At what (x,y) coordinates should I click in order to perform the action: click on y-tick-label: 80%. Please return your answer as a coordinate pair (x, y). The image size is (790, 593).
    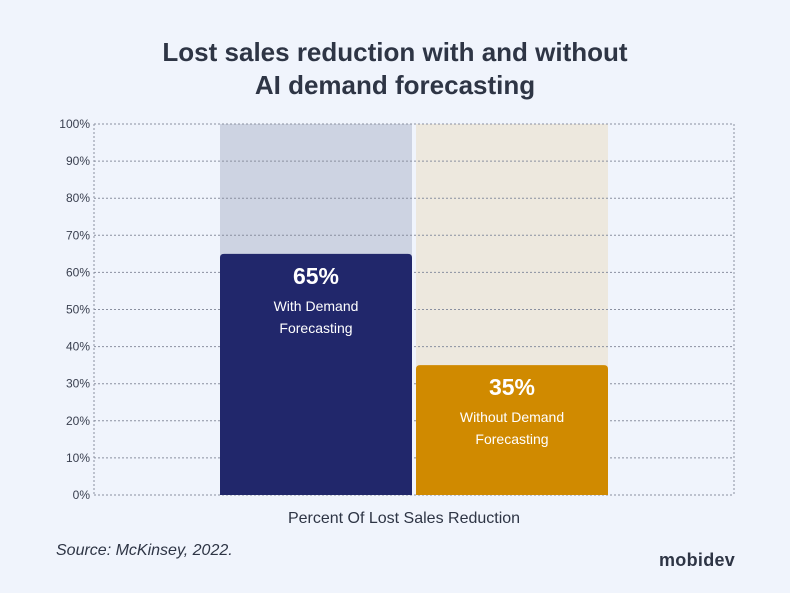
    Looking at the image, I should click on (78, 198).